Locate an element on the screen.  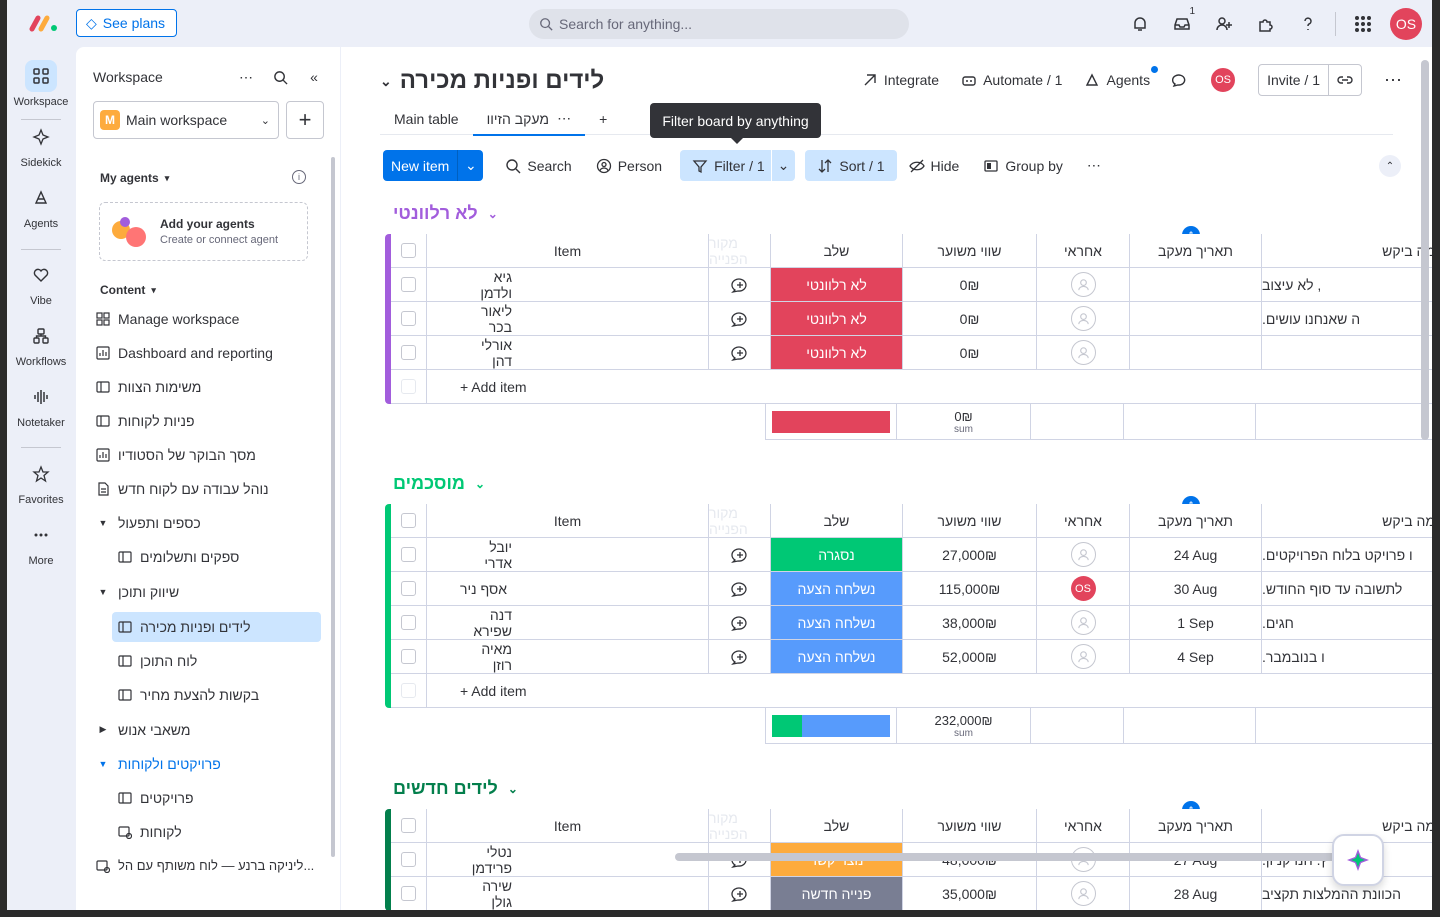
user-avatar: OS is located at coordinates (1406, 24).